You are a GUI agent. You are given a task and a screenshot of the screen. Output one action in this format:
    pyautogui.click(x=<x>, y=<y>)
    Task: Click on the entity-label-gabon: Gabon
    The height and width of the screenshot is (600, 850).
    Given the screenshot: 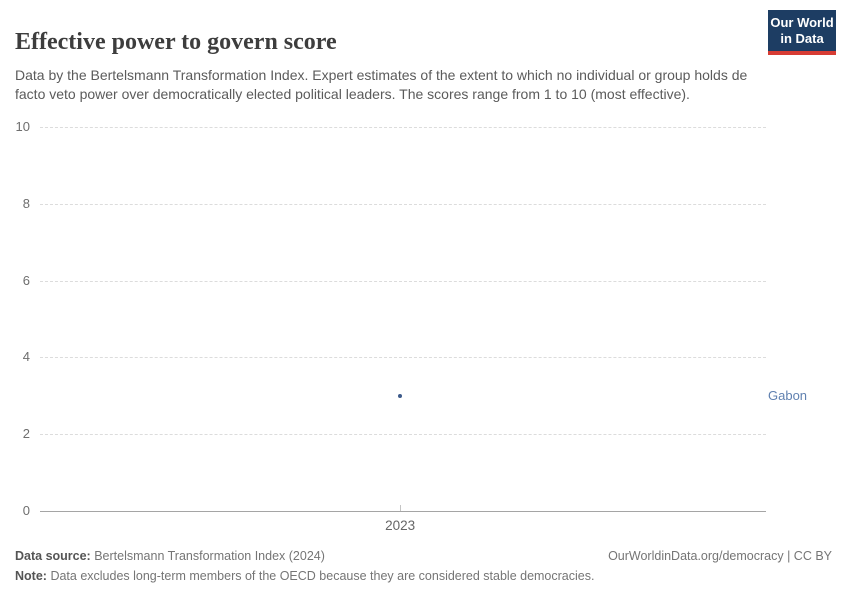 What is the action you would take?
    pyautogui.click(x=788, y=395)
    